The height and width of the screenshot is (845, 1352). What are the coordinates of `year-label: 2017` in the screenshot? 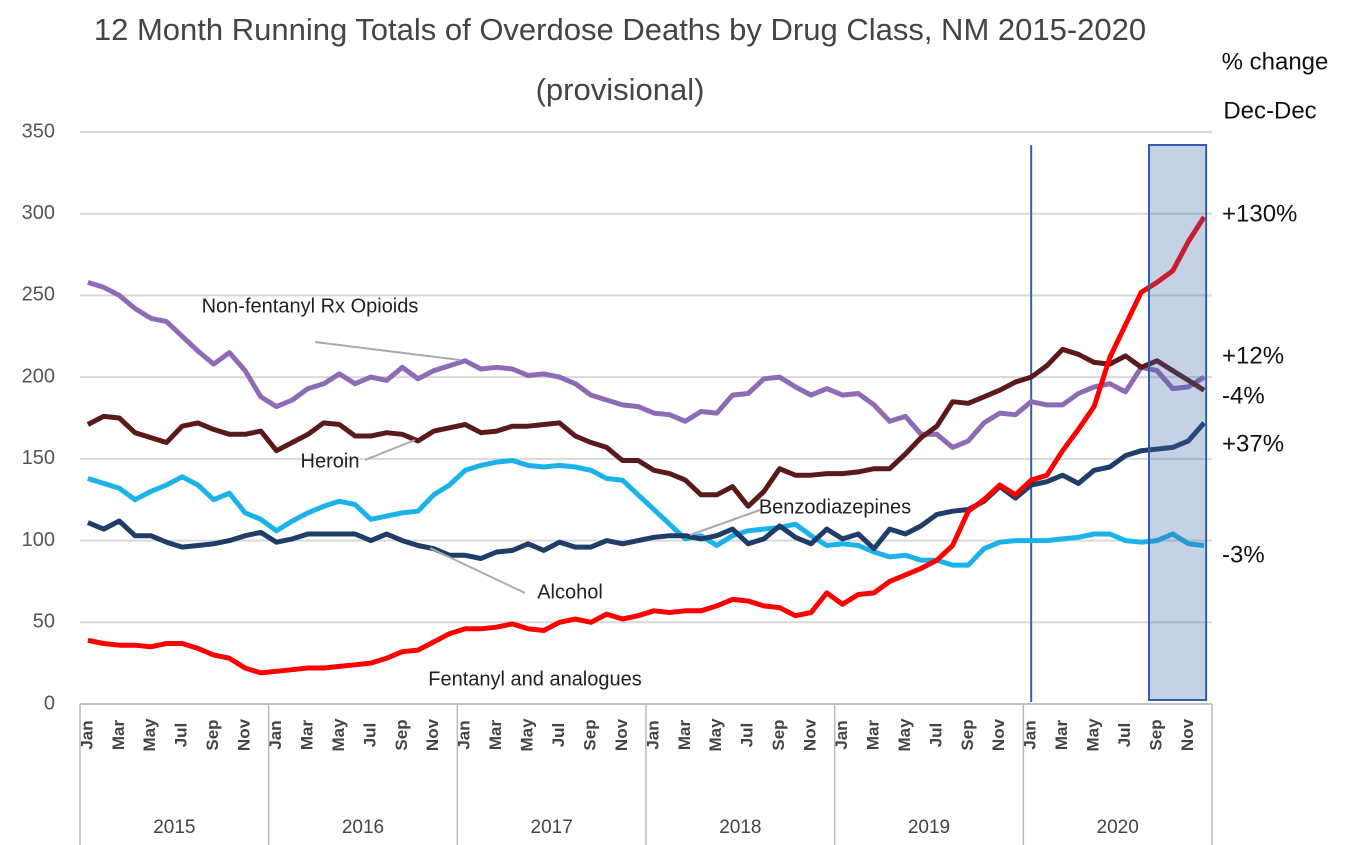 It's located at (552, 827).